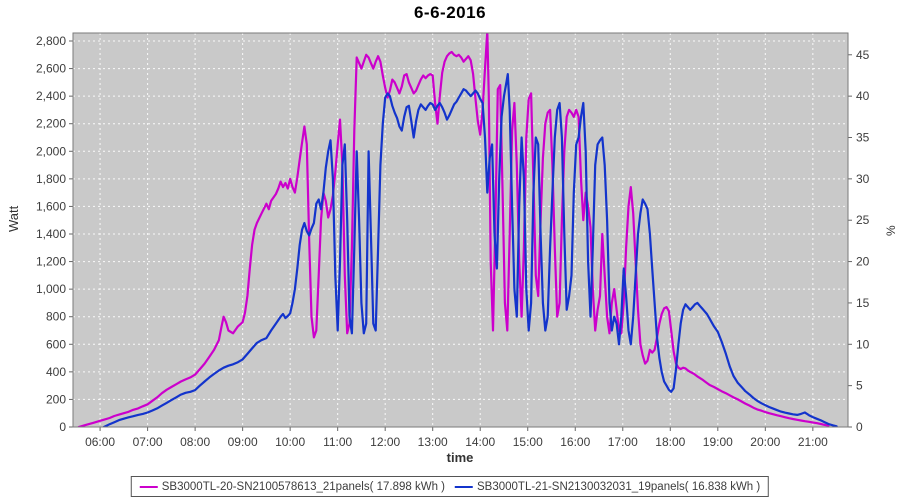 The width and height of the screenshot is (900, 500). What do you see at coordinates (863, 179) in the screenshot?
I see `y-right-tick-label: 30` at bounding box center [863, 179].